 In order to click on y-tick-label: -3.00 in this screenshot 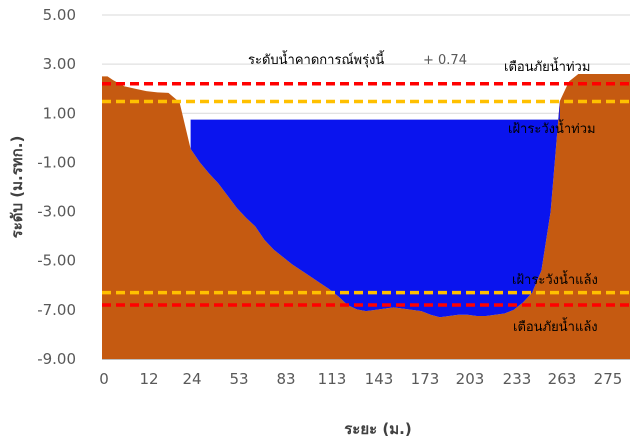, I will do `click(56, 212)`.